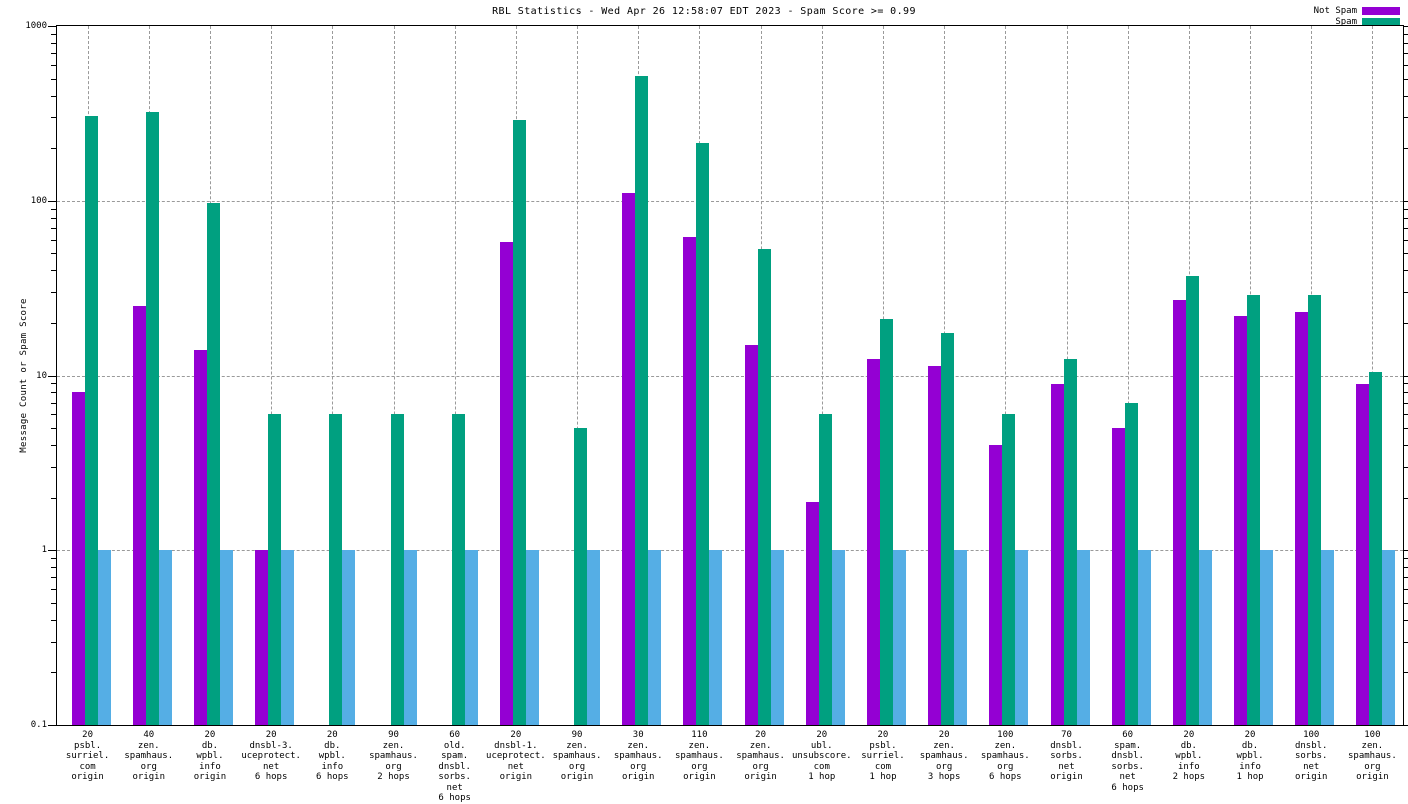 This screenshot has width=1408, height=804. What do you see at coordinates (87, 756) in the screenshot?
I see `x-axis-label: 20 psbl. surriel. com origin` at bounding box center [87, 756].